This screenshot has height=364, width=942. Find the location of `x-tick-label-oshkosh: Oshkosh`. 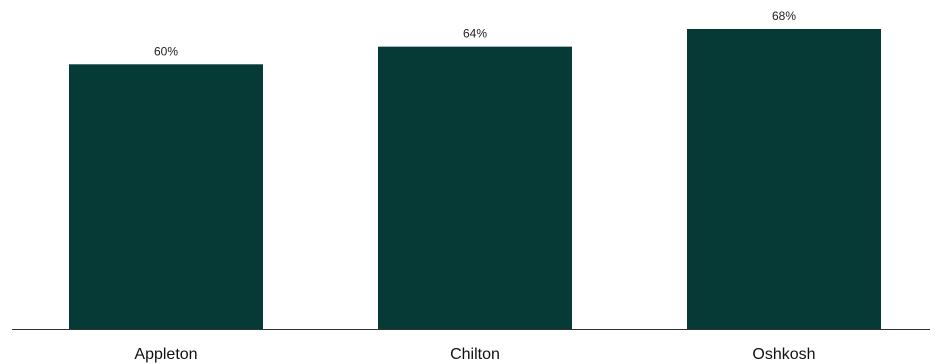

x-tick-label-oshkosh: Oshkosh is located at coordinates (783, 354).